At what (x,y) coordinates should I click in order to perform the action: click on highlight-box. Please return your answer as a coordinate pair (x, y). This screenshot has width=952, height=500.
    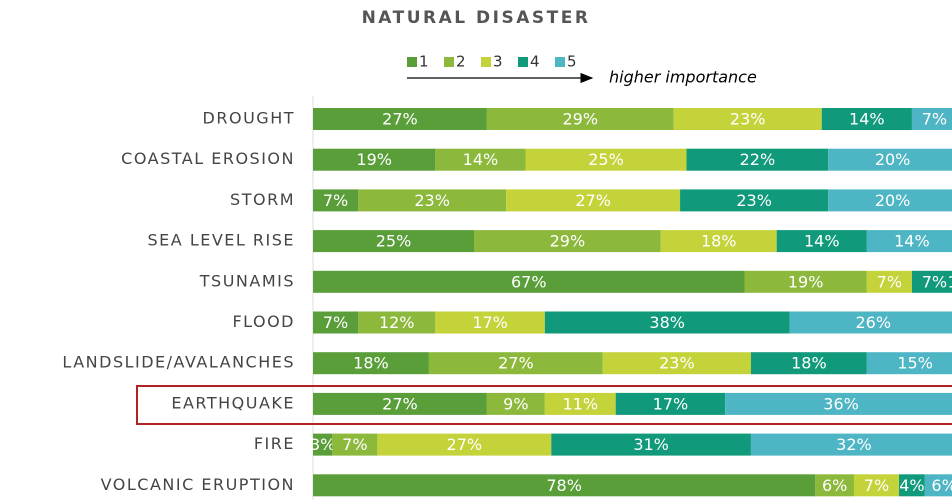
    Looking at the image, I should click on (544, 405).